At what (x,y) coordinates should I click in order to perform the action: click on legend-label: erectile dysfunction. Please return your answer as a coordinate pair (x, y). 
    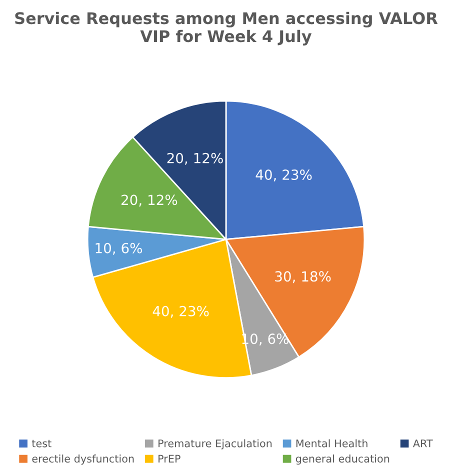
    Looking at the image, I should click on (83, 459).